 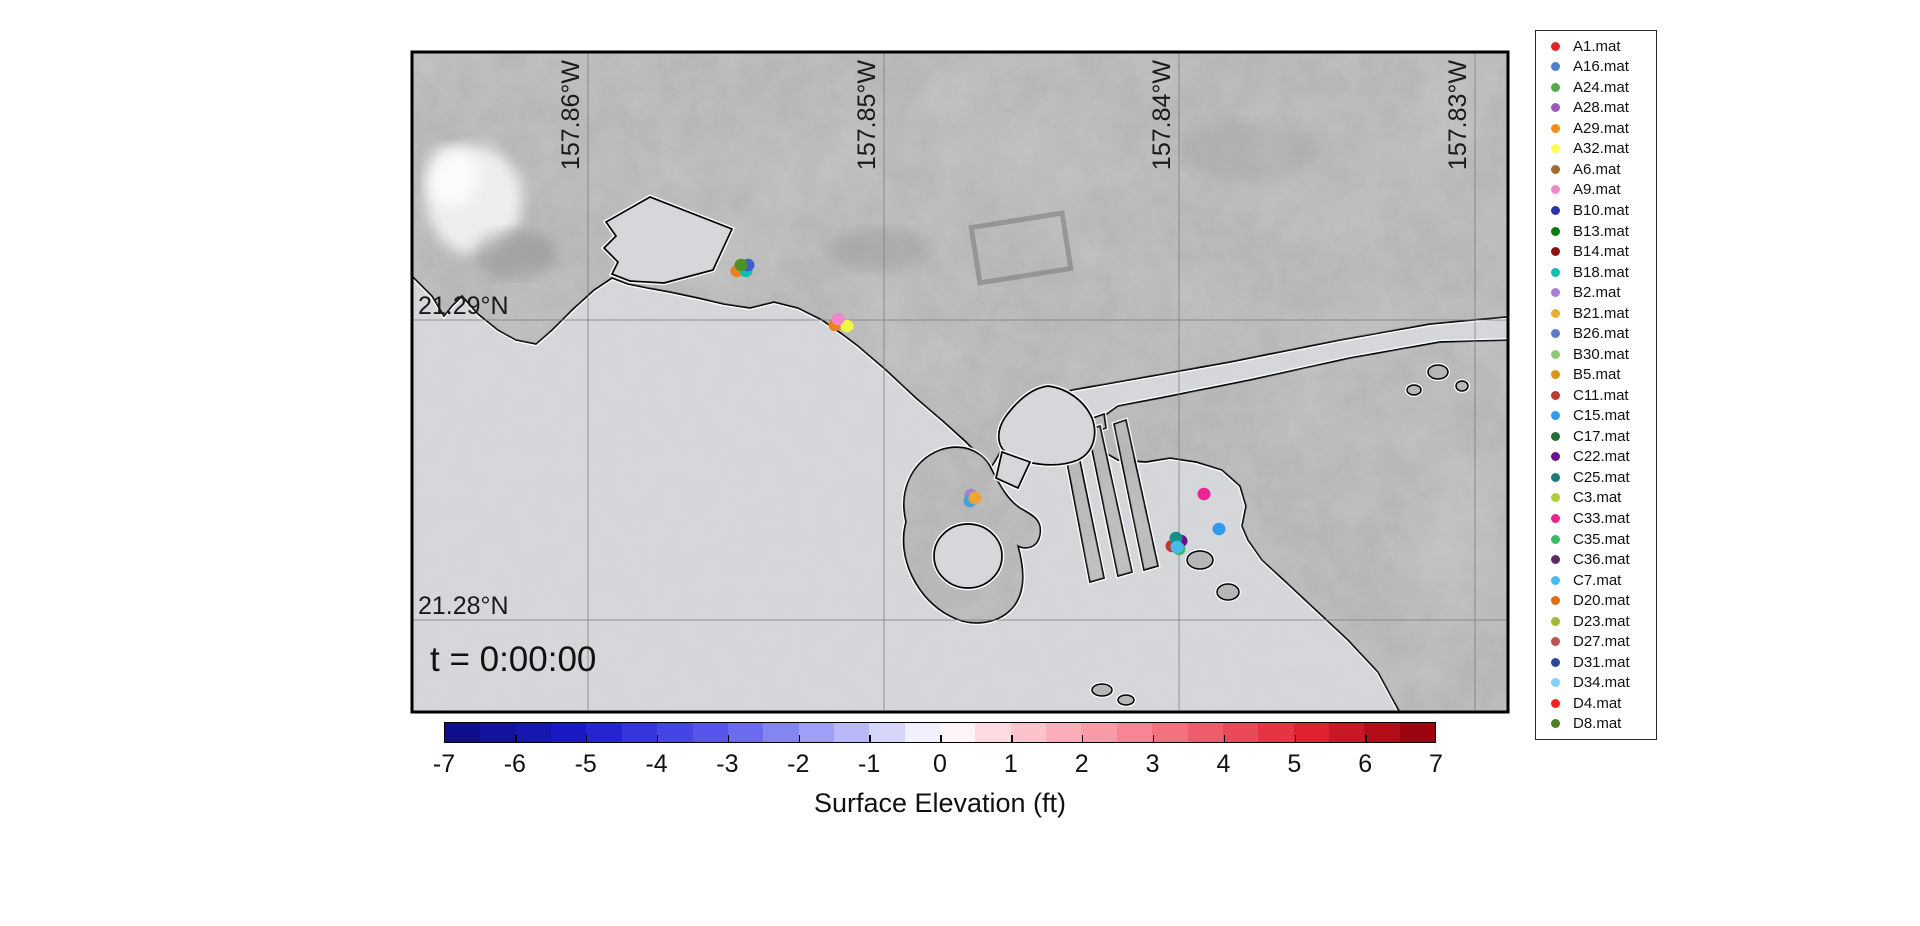 I want to click on legend-item: A16.mat, so click(x=1596, y=67).